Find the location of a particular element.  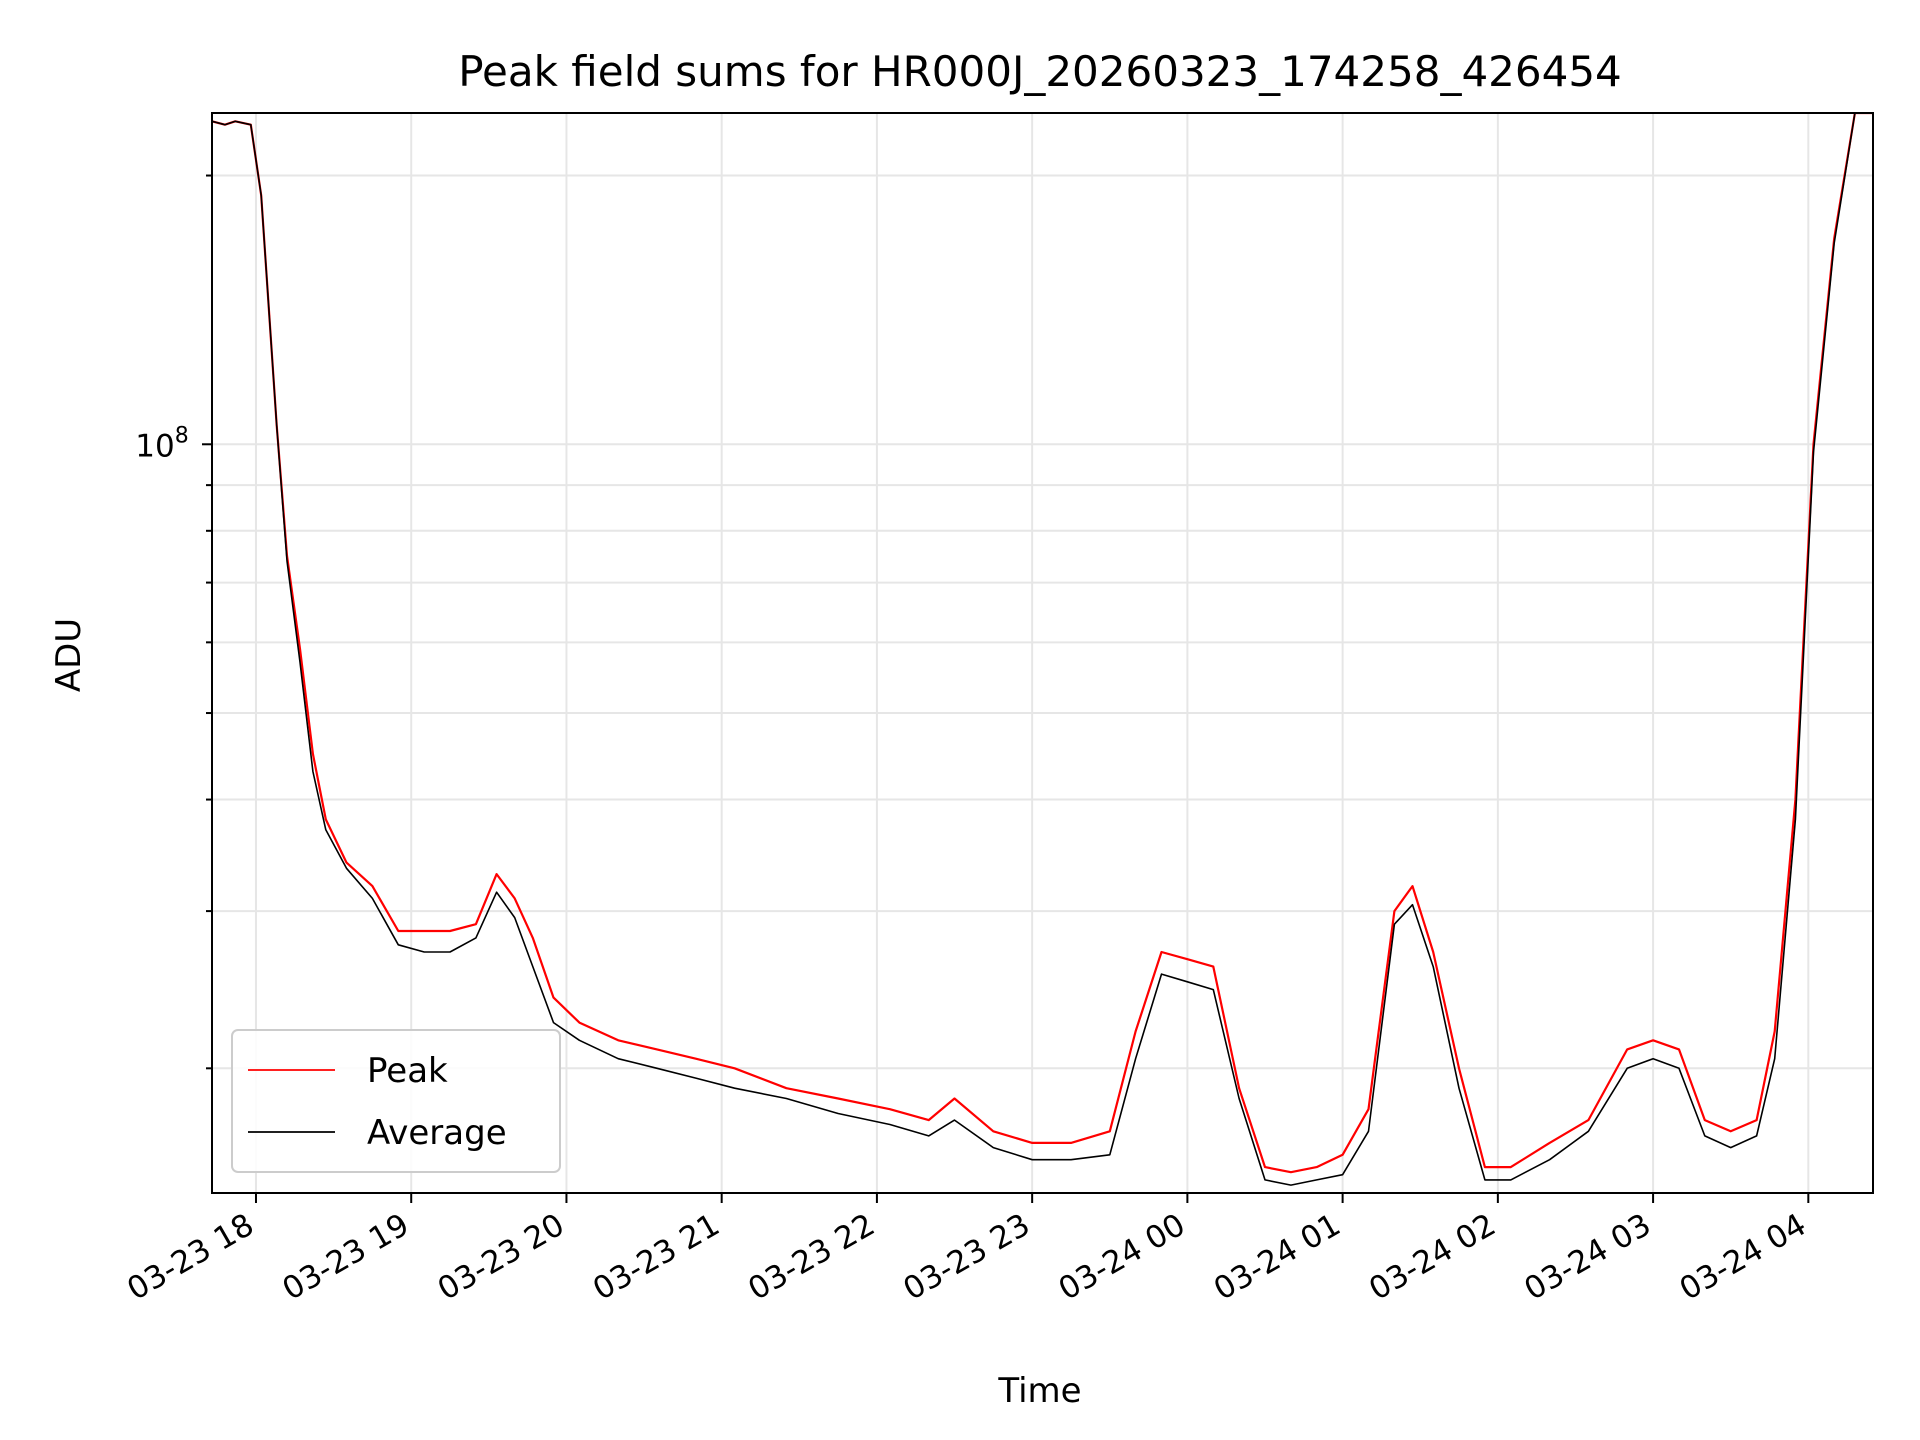

legend-box is located at coordinates (396, 1101).